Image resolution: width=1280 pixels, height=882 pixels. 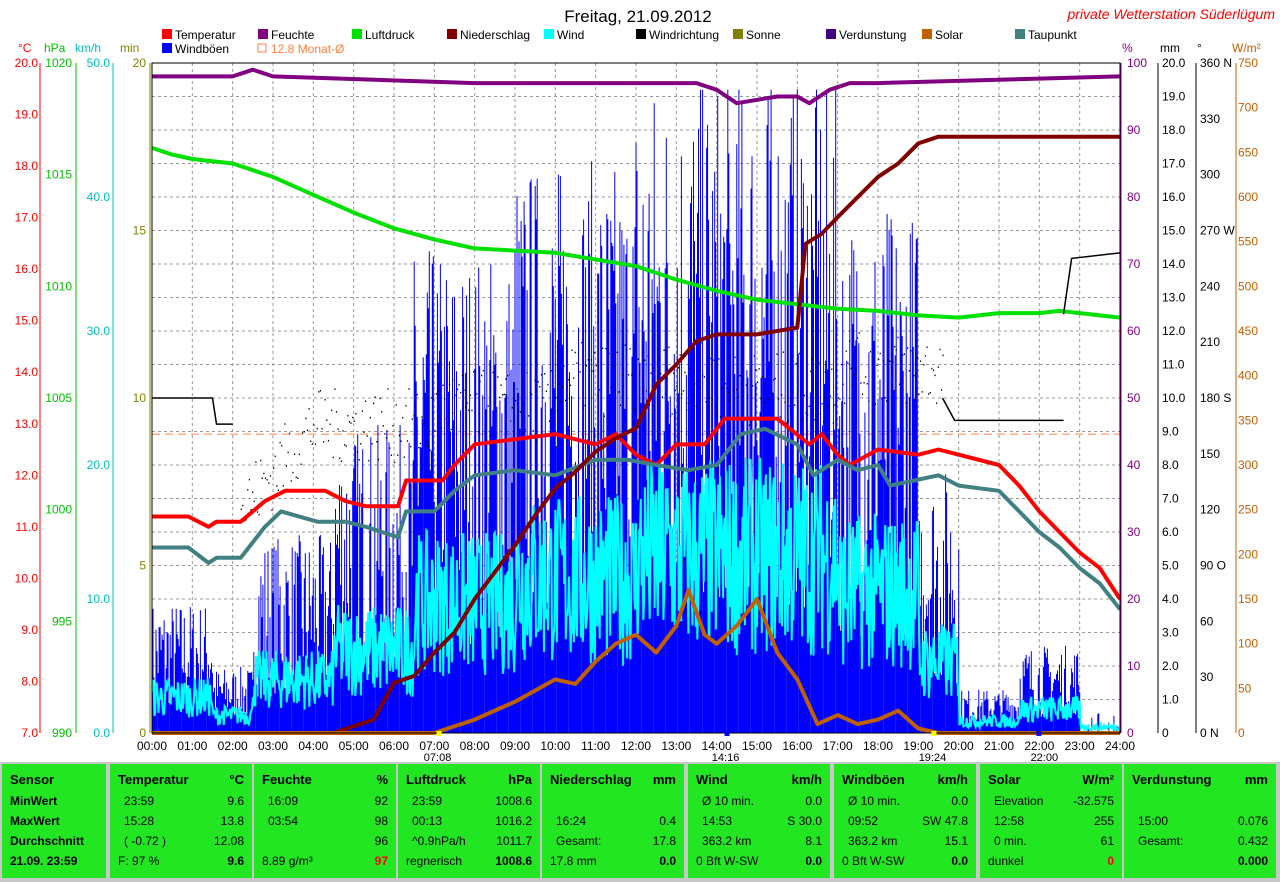 What do you see at coordinates (579, 841) in the screenshot?
I see `stats-niederschlag-row-2-label: Gesamt:` at bounding box center [579, 841].